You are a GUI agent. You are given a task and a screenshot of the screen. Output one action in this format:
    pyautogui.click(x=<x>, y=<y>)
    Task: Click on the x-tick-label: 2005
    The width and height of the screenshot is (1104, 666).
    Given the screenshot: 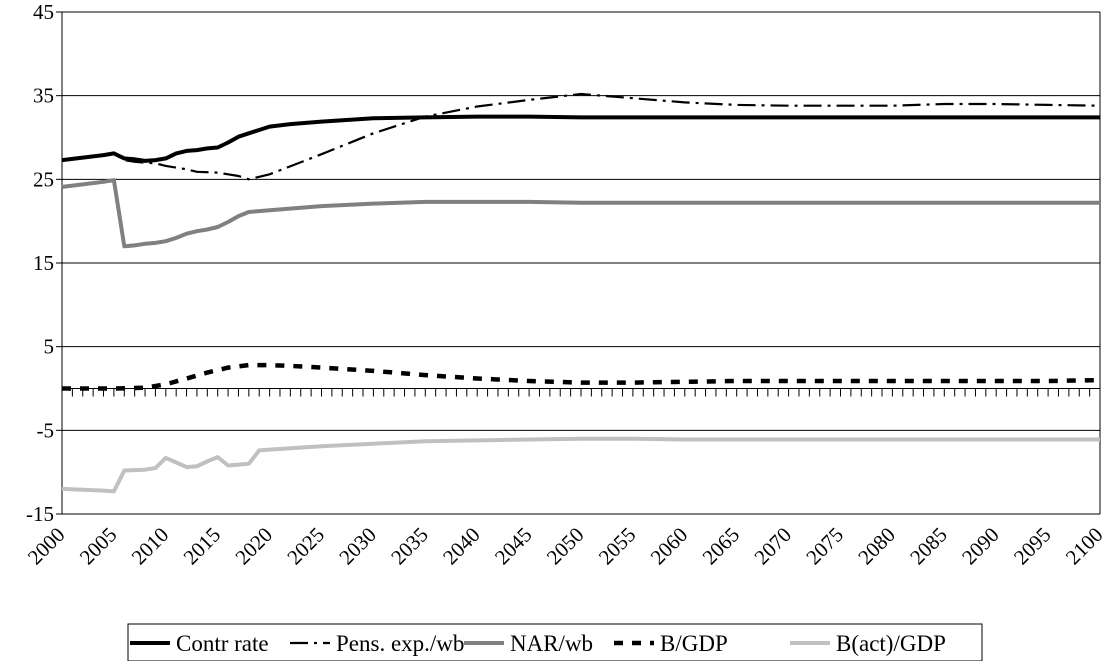 What is the action you would take?
    pyautogui.click(x=98, y=546)
    